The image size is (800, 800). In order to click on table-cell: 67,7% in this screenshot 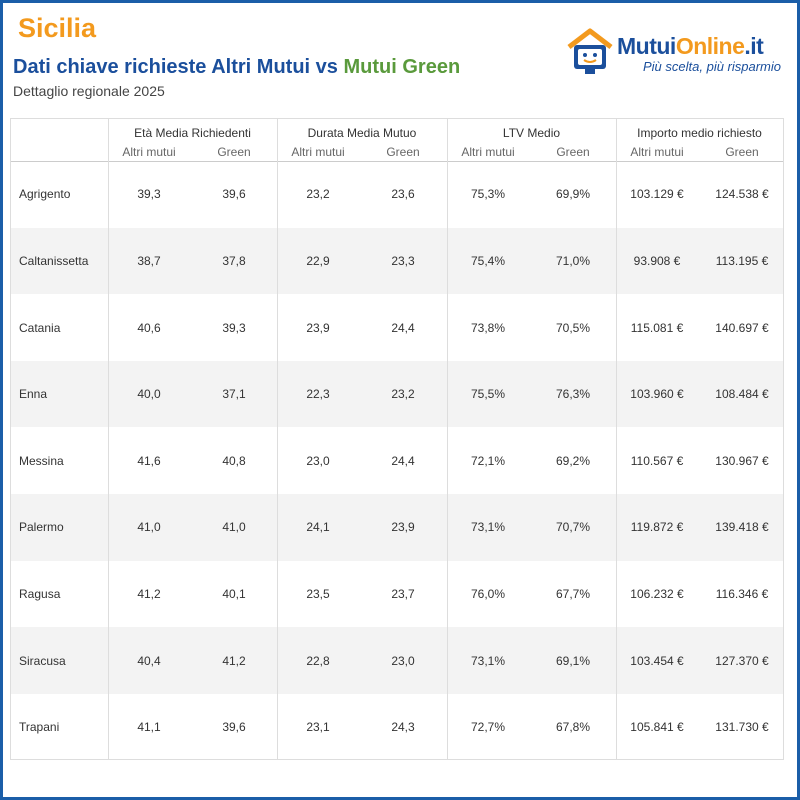, I will do `click(573, 593)`.